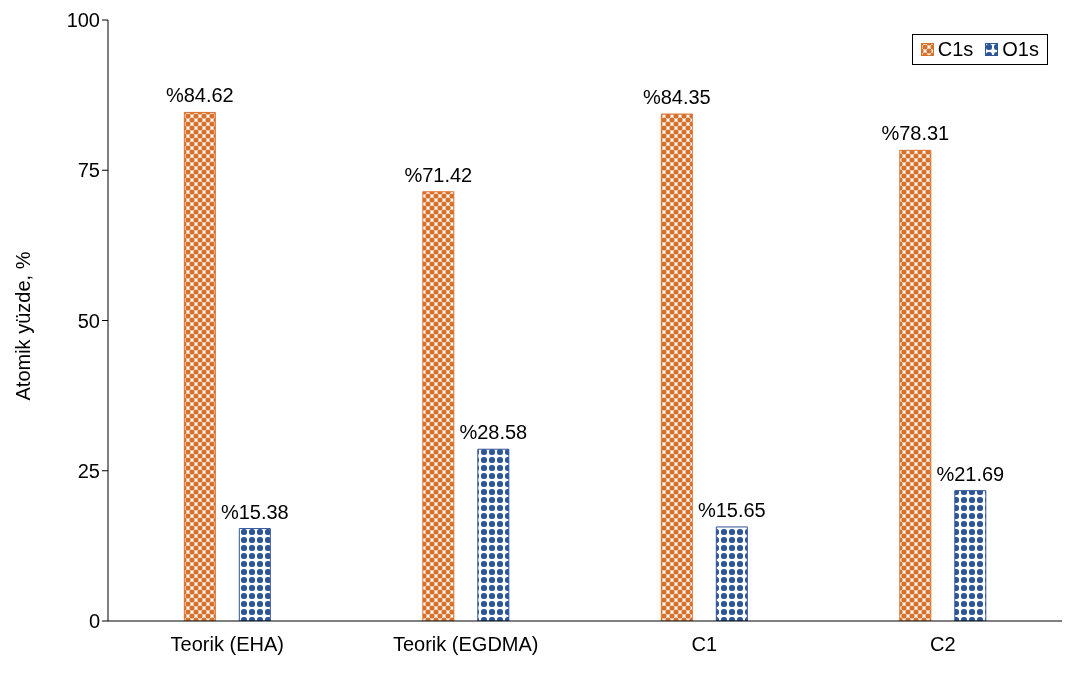 Image resolution: width=1078 pixels, height=689 pixels. Describe the element at coordinates (676, 97) in the screenshot. I see `data-label: %84.35` at that location.